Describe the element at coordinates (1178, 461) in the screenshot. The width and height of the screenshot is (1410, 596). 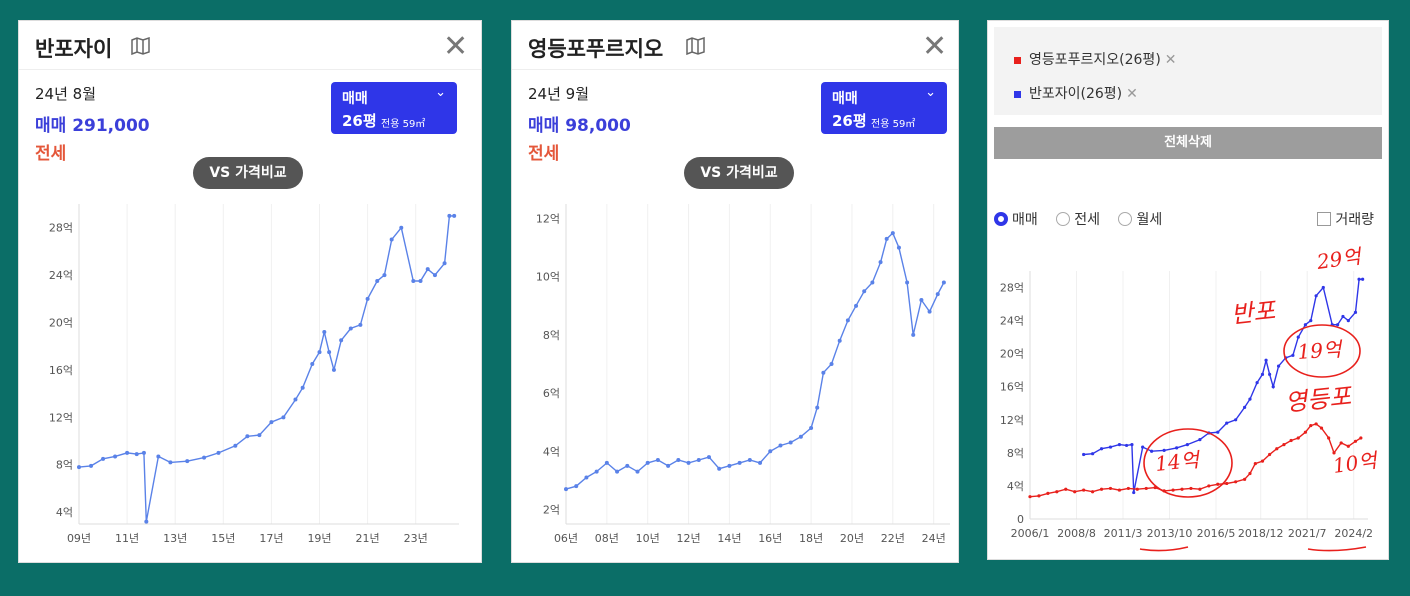
I see `handwritten-annotation: 14억` at that location.